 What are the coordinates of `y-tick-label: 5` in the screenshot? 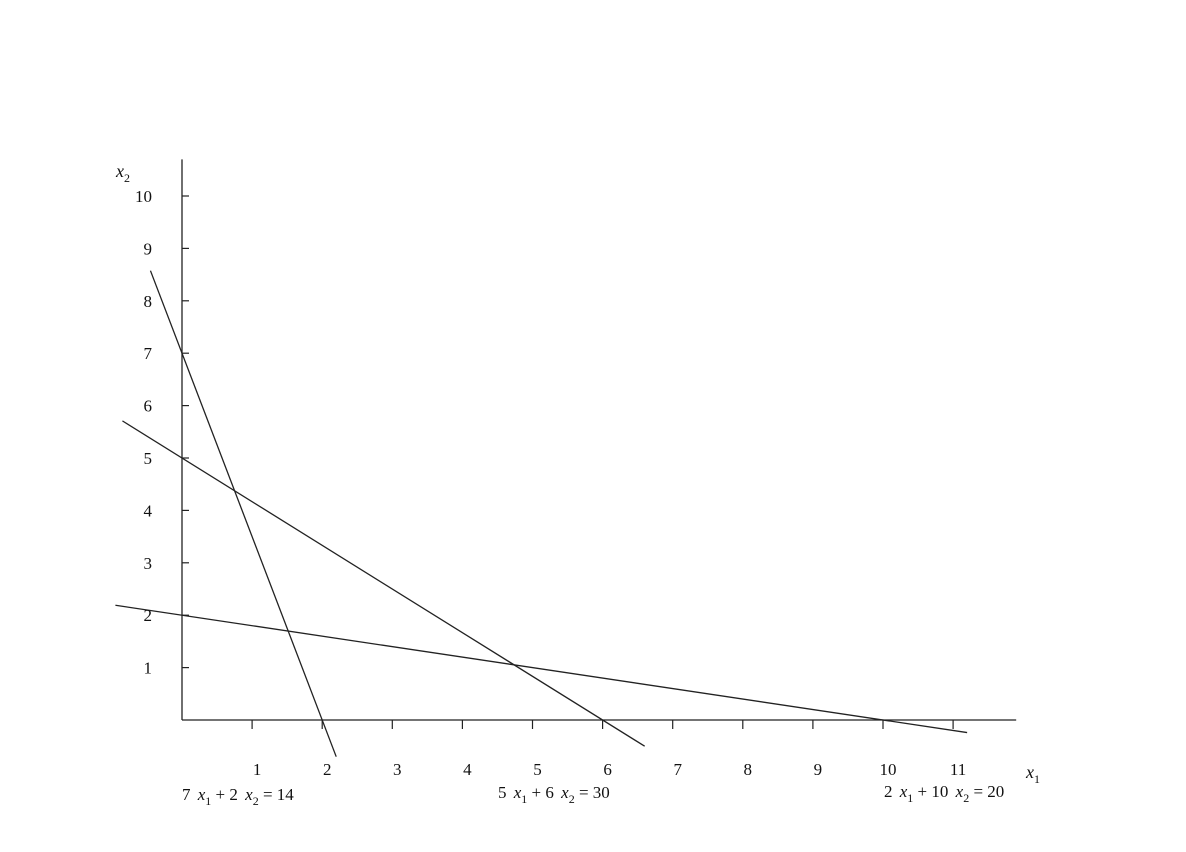 It's located at (148, 458).